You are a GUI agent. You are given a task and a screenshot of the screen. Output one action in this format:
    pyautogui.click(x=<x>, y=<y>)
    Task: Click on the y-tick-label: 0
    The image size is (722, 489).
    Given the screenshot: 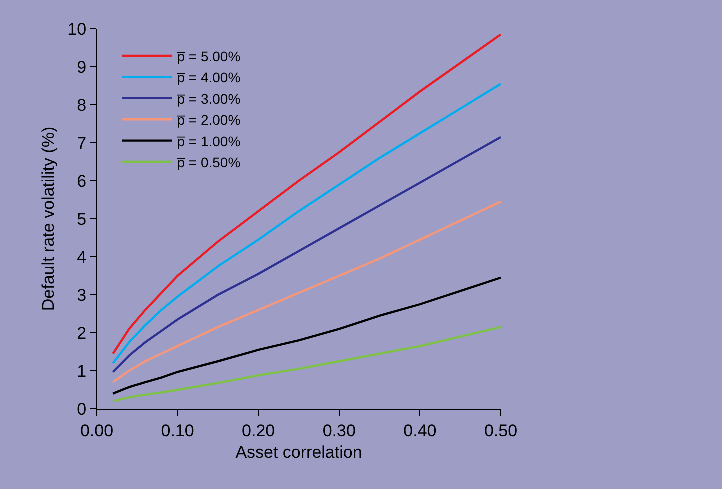 What is the action you would take?
    pyautogui.click(x=82, y=409)
    